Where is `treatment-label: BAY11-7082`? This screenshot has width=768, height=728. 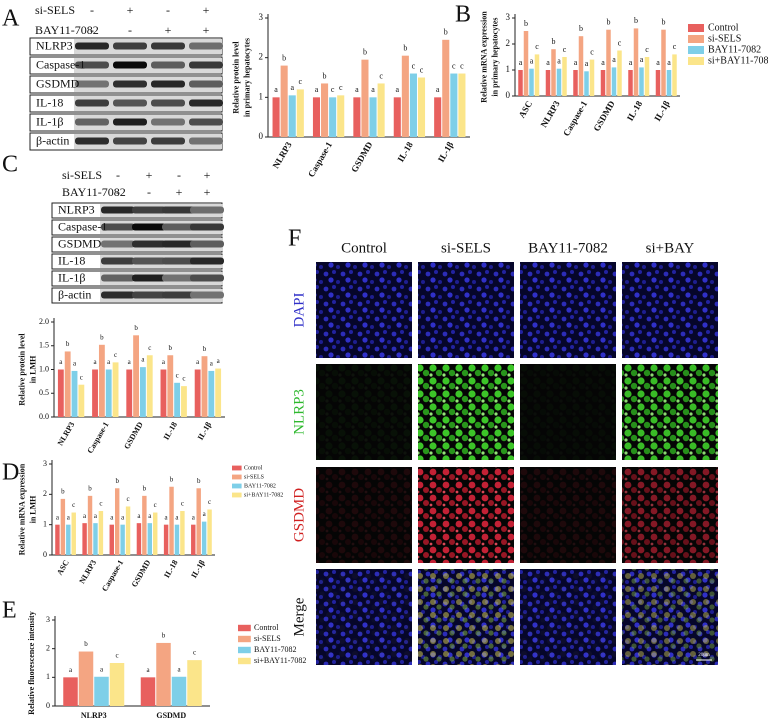
treatment-label: BAY11-7082 is located at coordinates (94, 192).